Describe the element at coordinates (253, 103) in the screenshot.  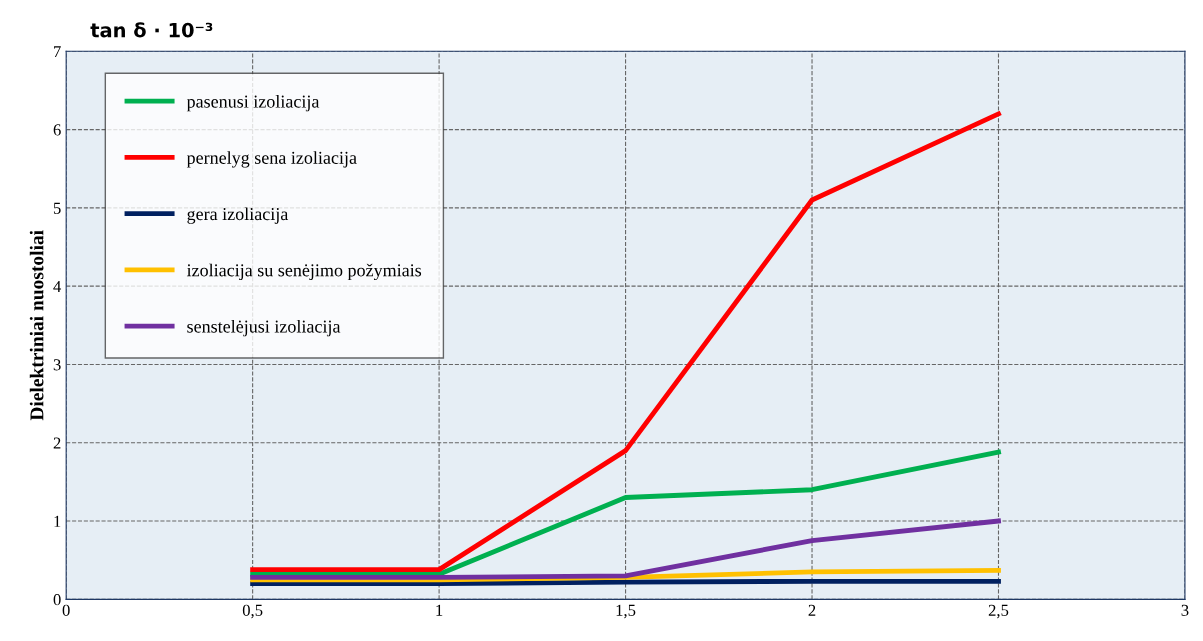
I see `legend-label: pasenusi izoliacija` at that location.